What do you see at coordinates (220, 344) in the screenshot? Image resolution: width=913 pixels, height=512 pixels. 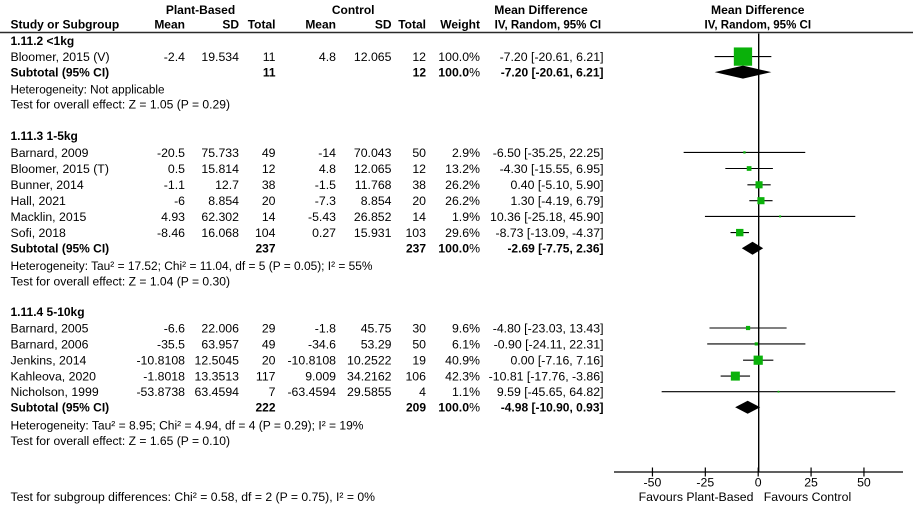 I see `svg-text: 63.957` at bounding box center [220, 344].